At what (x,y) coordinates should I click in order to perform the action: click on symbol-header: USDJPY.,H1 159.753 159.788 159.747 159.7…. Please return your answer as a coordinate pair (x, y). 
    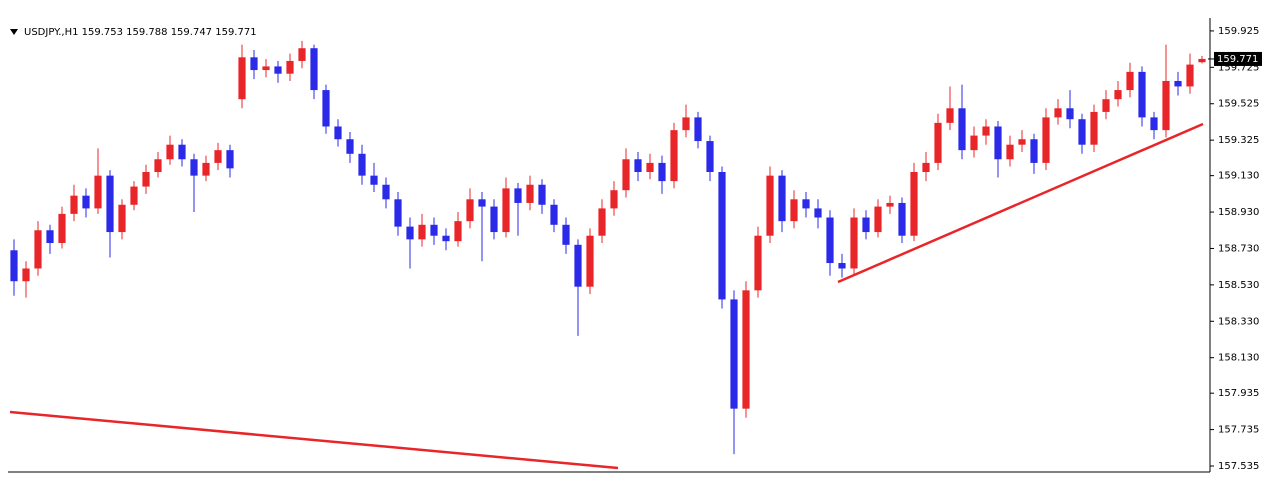
    Looking at the image, I should click on (140, 32).